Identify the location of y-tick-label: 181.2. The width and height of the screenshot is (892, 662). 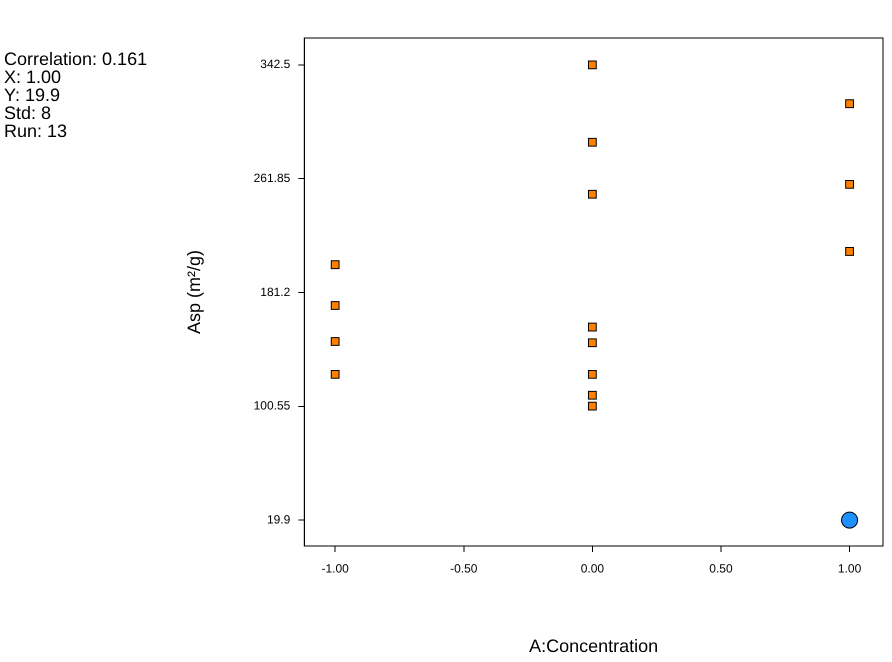
(275, 291).